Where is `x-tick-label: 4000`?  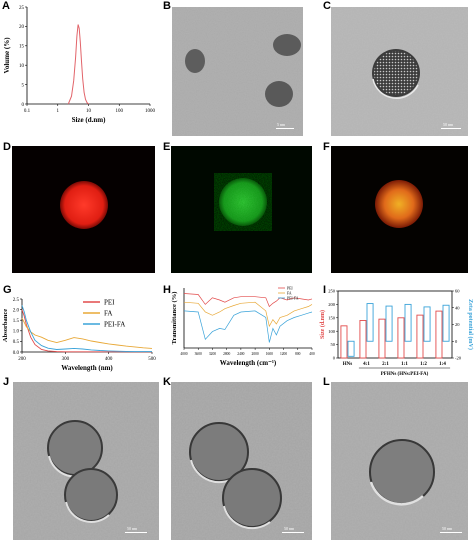
x-tick-label: 4000 is located at coordinates (183, 354).